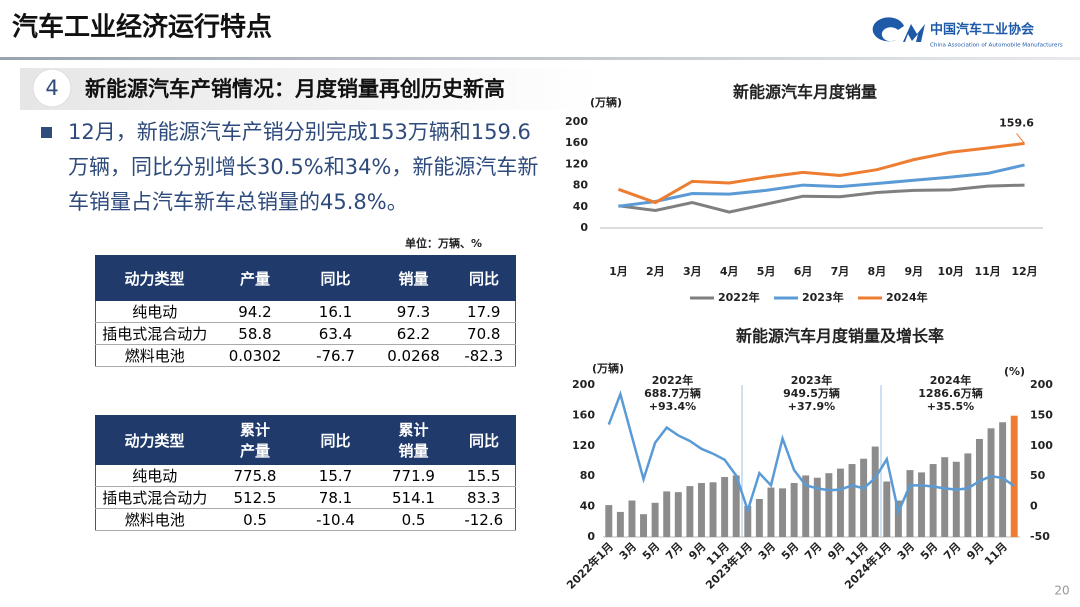 This screenshot has width=1080, height=607. Describe the element at coordinates (877, 271) in the screenshot. I see `x-tick-label: 8月` at that location.